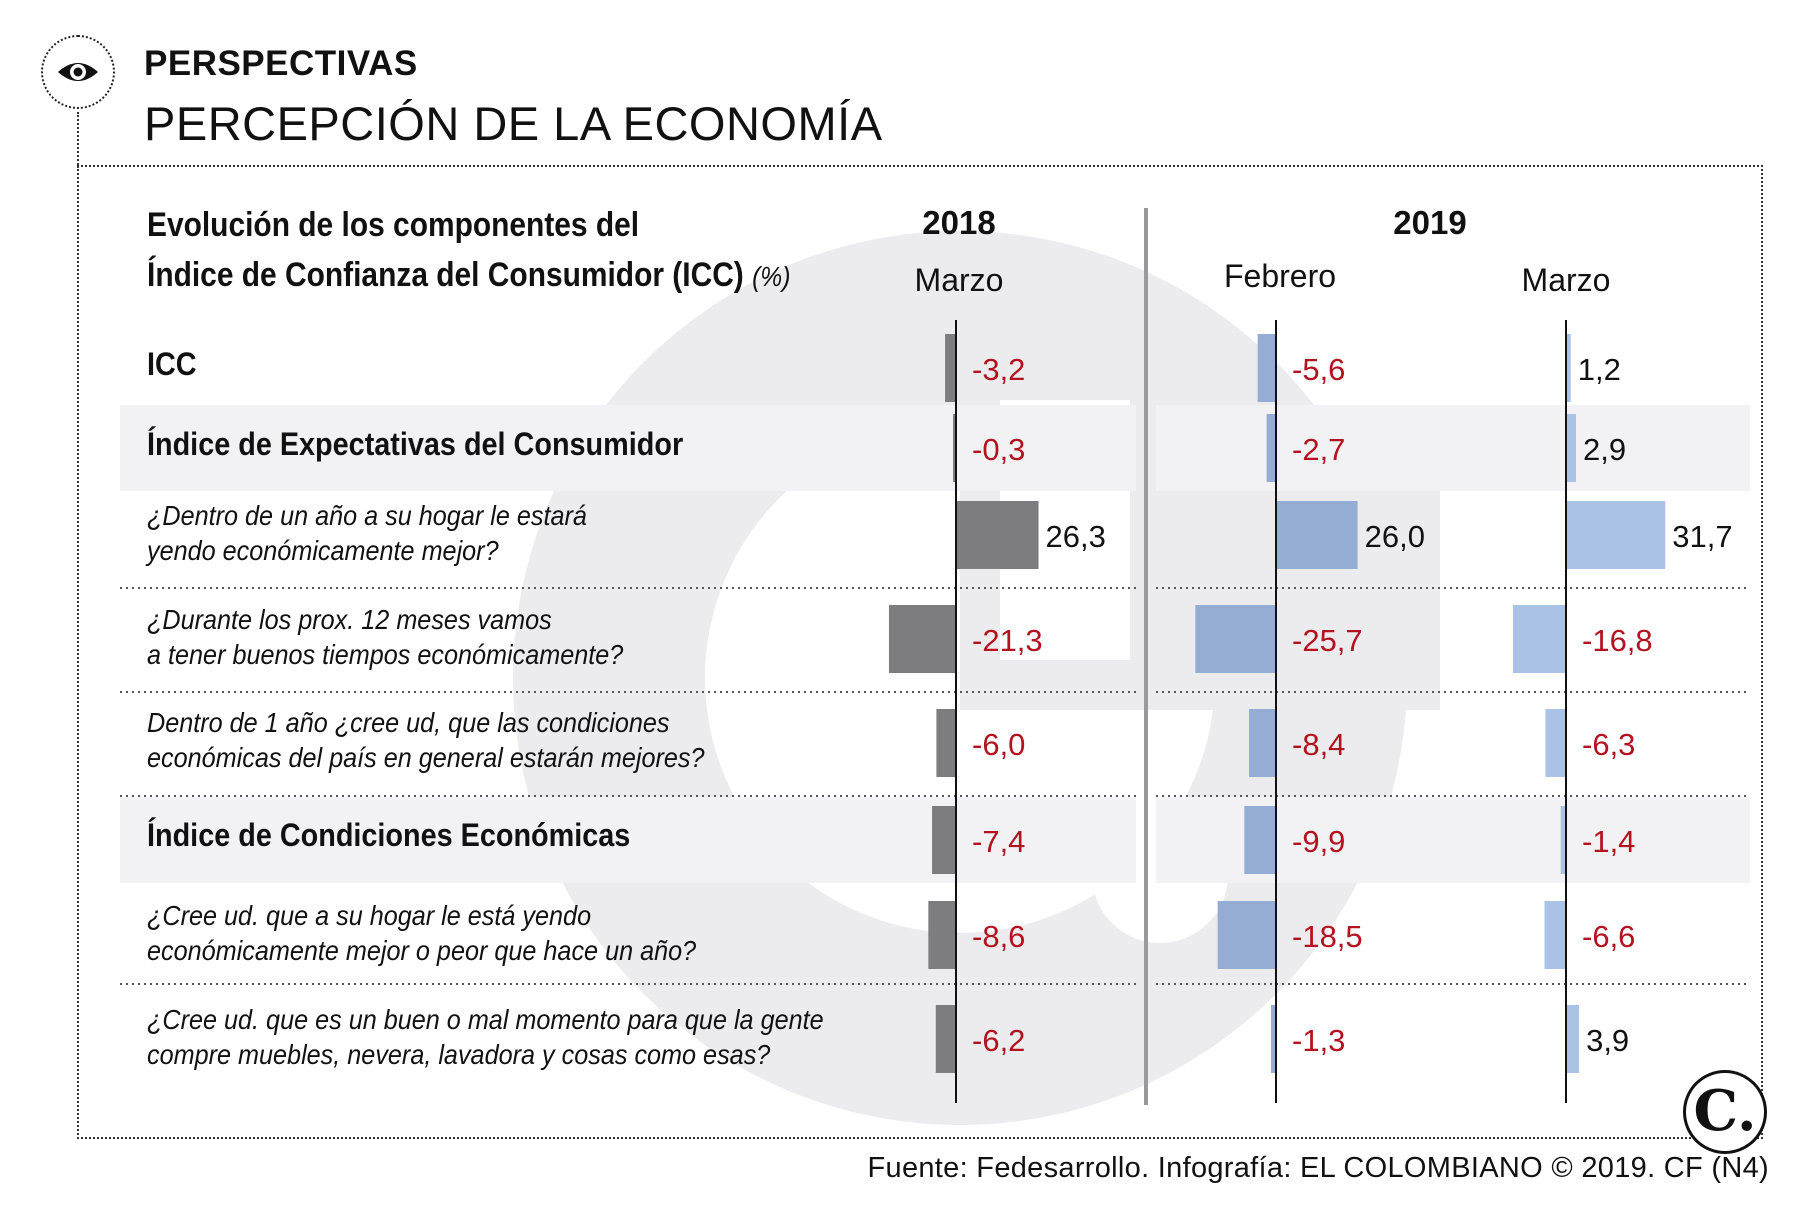 The image size is (1801, 1209). Describe the element at coordinates (1318, 369) in the screenshot. I see `value-label-s1-r0: -5,6` at that location.